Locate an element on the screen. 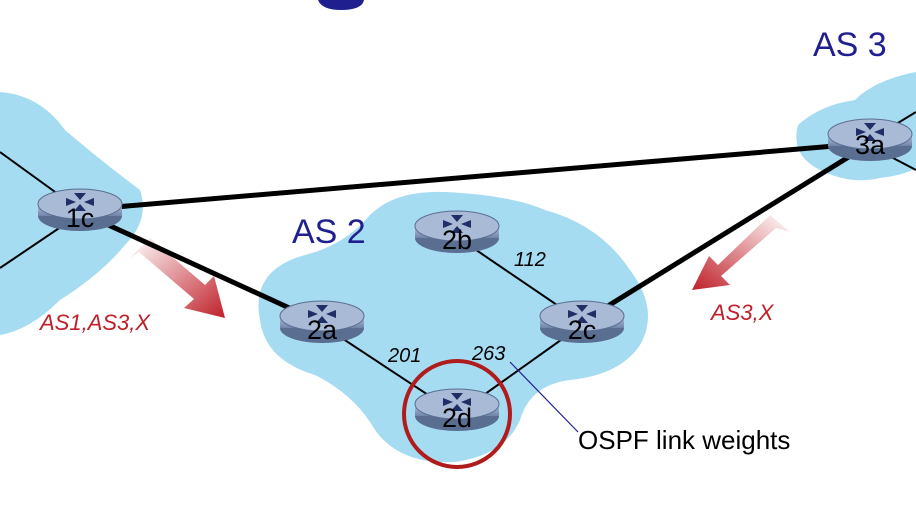  router-3a-label: 3a is located at coordinates (870, 145).